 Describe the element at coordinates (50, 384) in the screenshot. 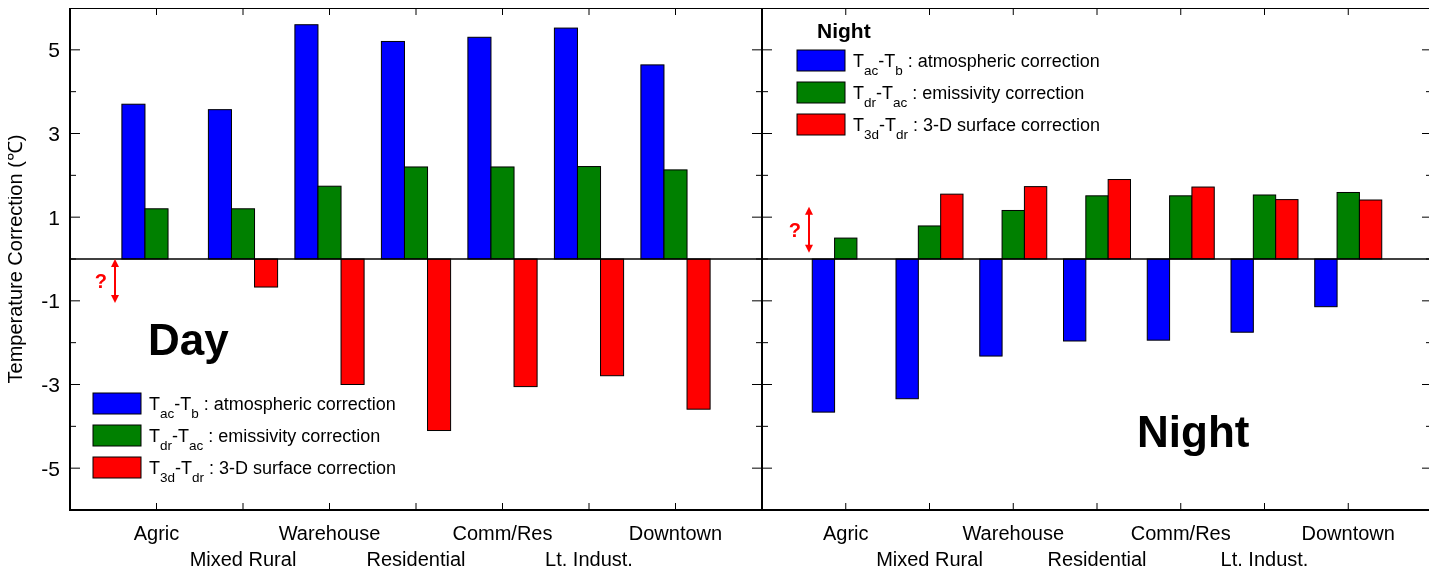

I see `y-tick-label: -3` at that location.